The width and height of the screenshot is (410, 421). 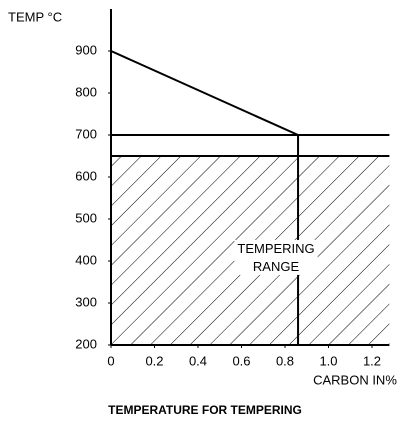 What do you see at coordinates (86, 343) in the screenshot?
I see `y-tick-label: 200` at bounding box center [86, 343].